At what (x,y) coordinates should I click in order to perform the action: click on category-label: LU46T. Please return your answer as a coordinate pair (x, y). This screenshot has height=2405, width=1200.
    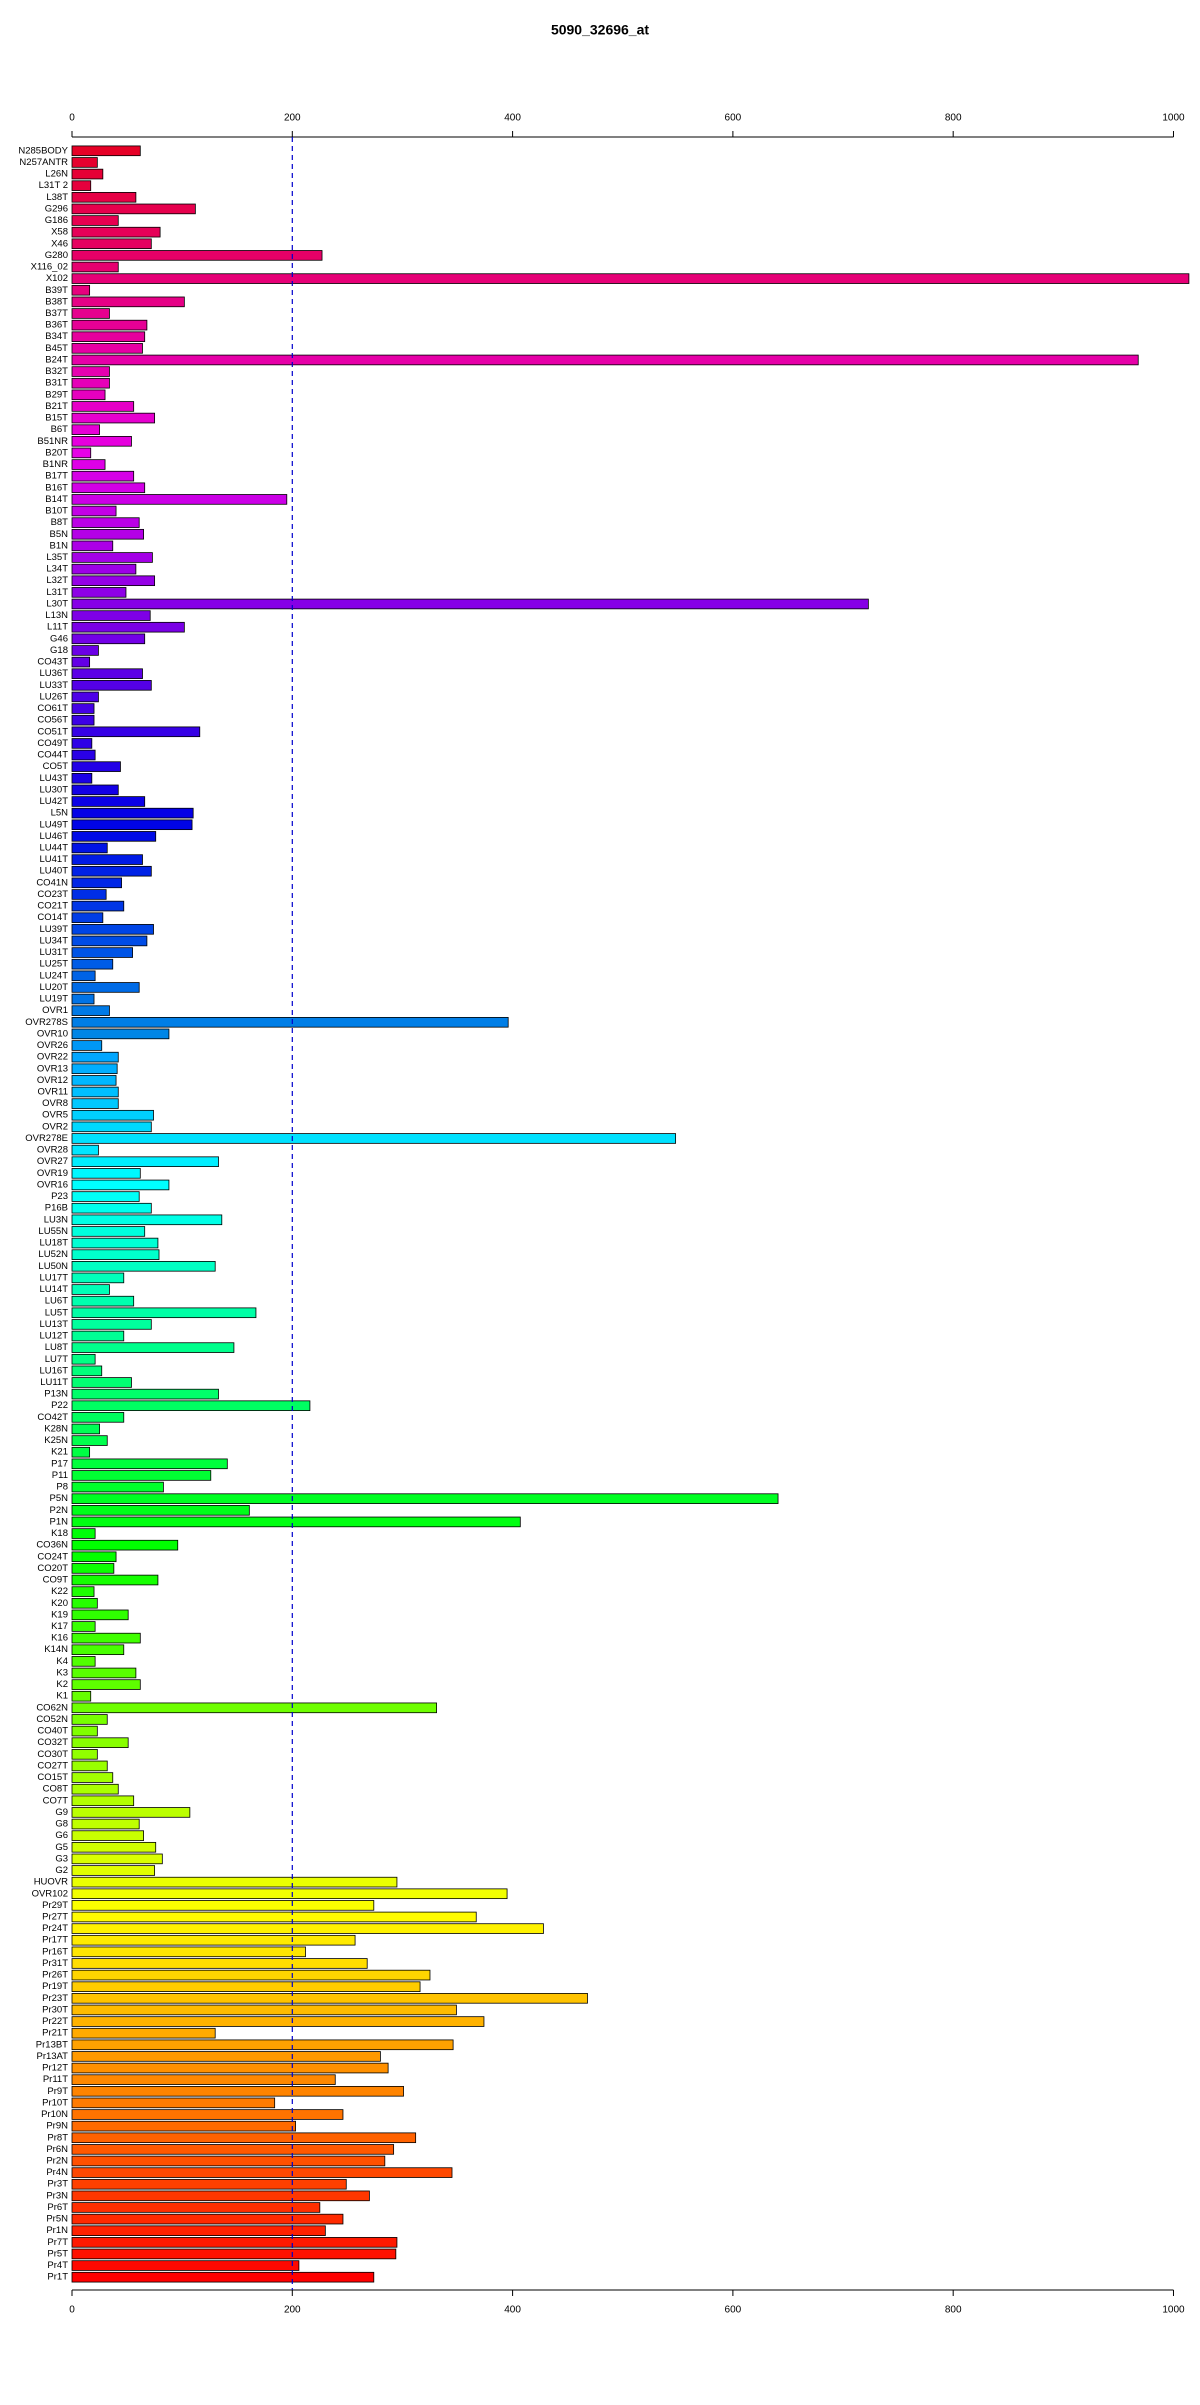
    Looking at the image, I should click on (53, 836).